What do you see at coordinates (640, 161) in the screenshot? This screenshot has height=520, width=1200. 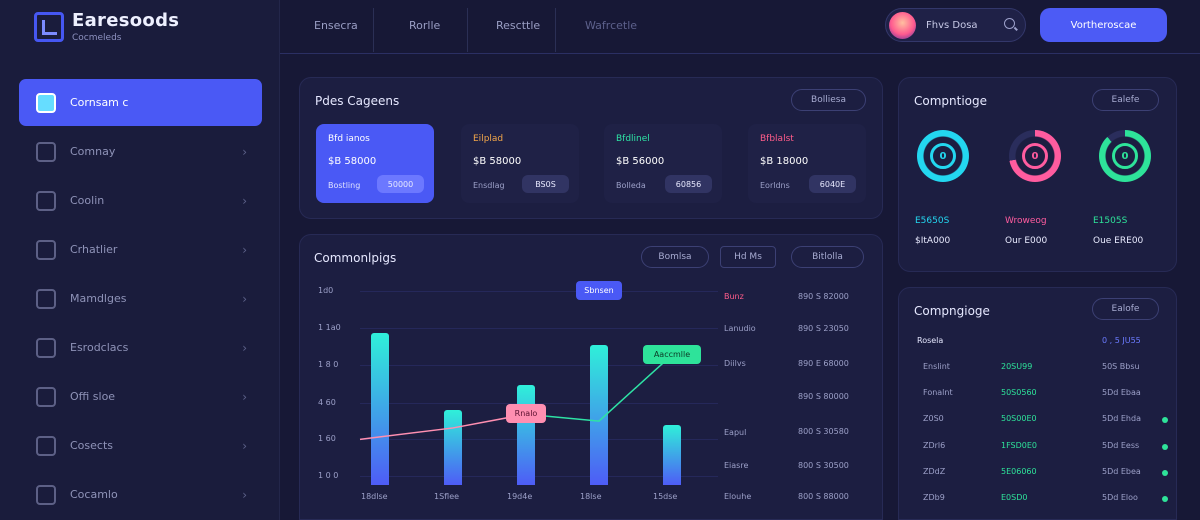 I see `stat-value: $B 56000` at bounding box center [640, 161].